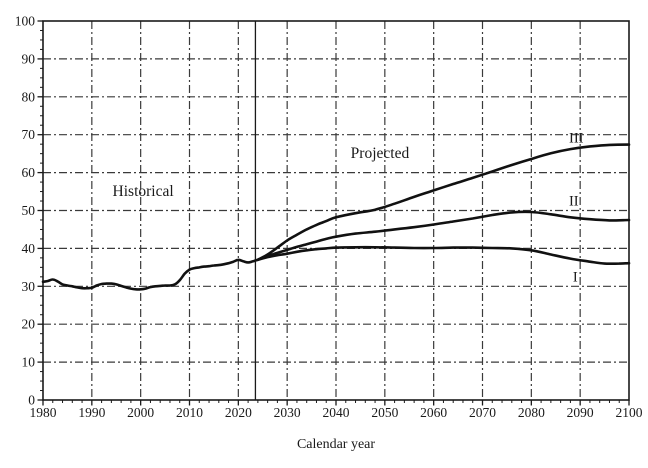  Describe the element at coordinates (140, 412) in the screenshot. I see `x-tick-label: 2000` at that location.